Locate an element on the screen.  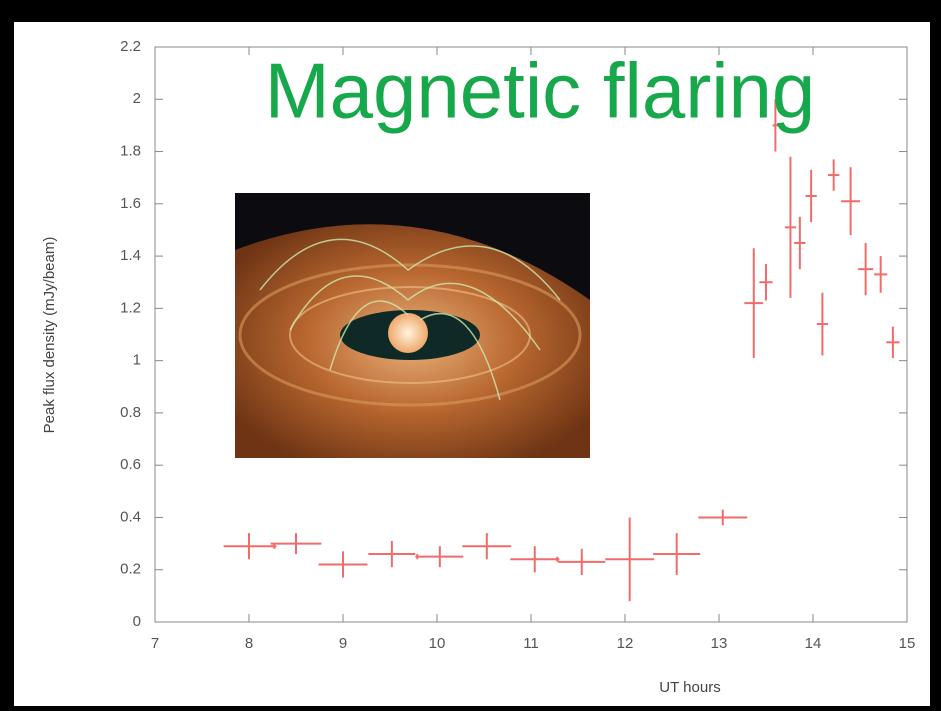
y-tick-label: 0.2 is located at coordinates (130, 569).